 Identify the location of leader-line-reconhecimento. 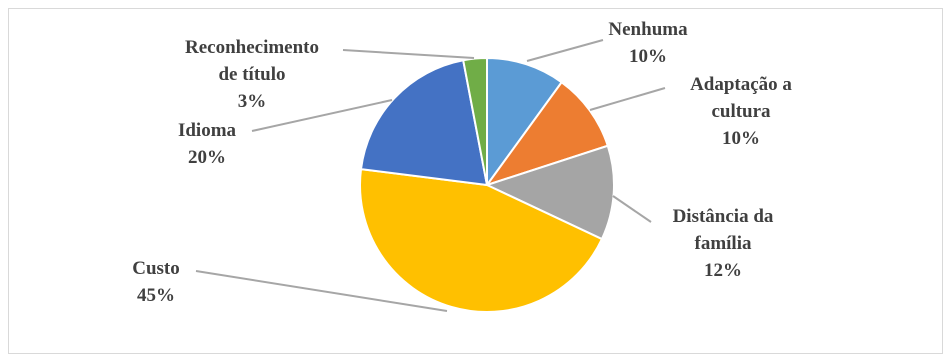
(408, 54).